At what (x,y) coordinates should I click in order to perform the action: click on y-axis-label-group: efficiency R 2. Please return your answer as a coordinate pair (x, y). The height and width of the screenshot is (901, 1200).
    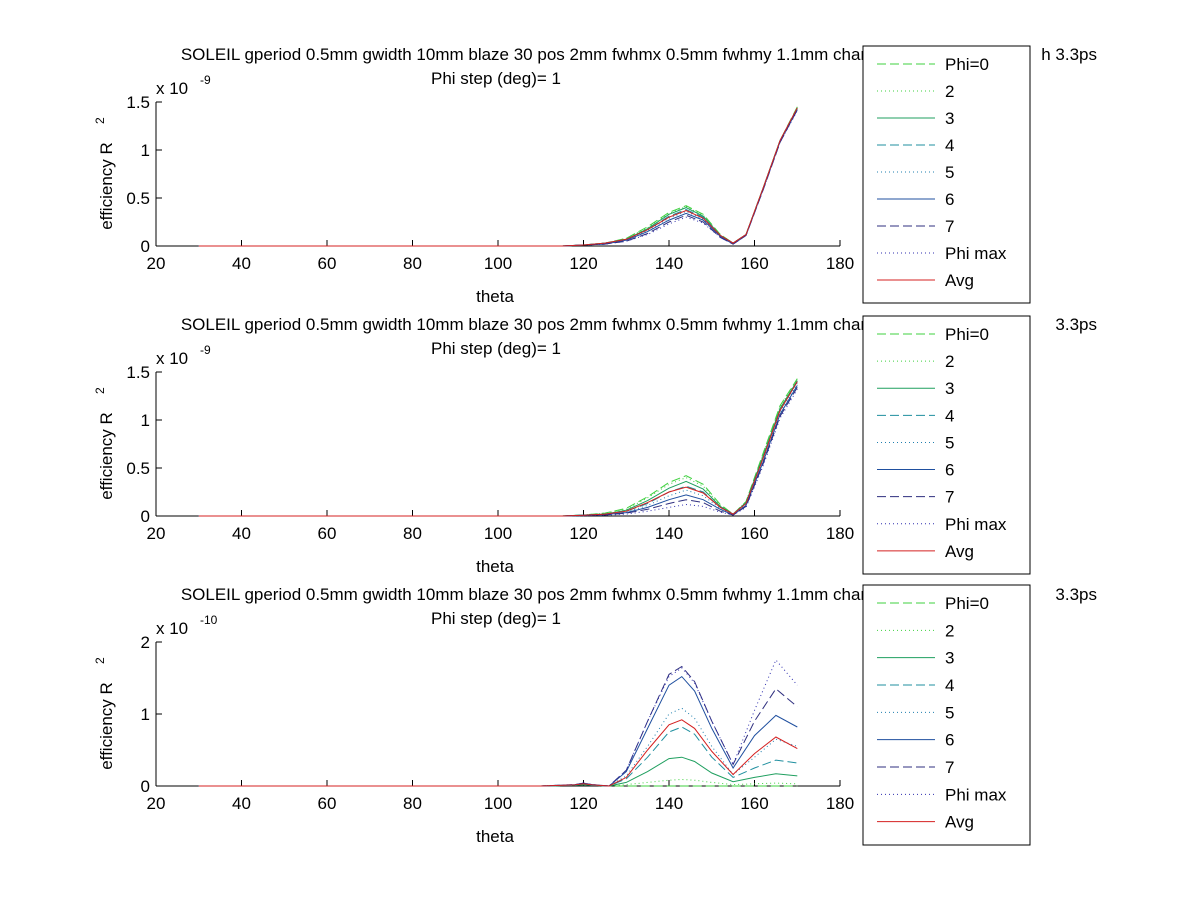
    Looking at the image, I should click on (104, 713).